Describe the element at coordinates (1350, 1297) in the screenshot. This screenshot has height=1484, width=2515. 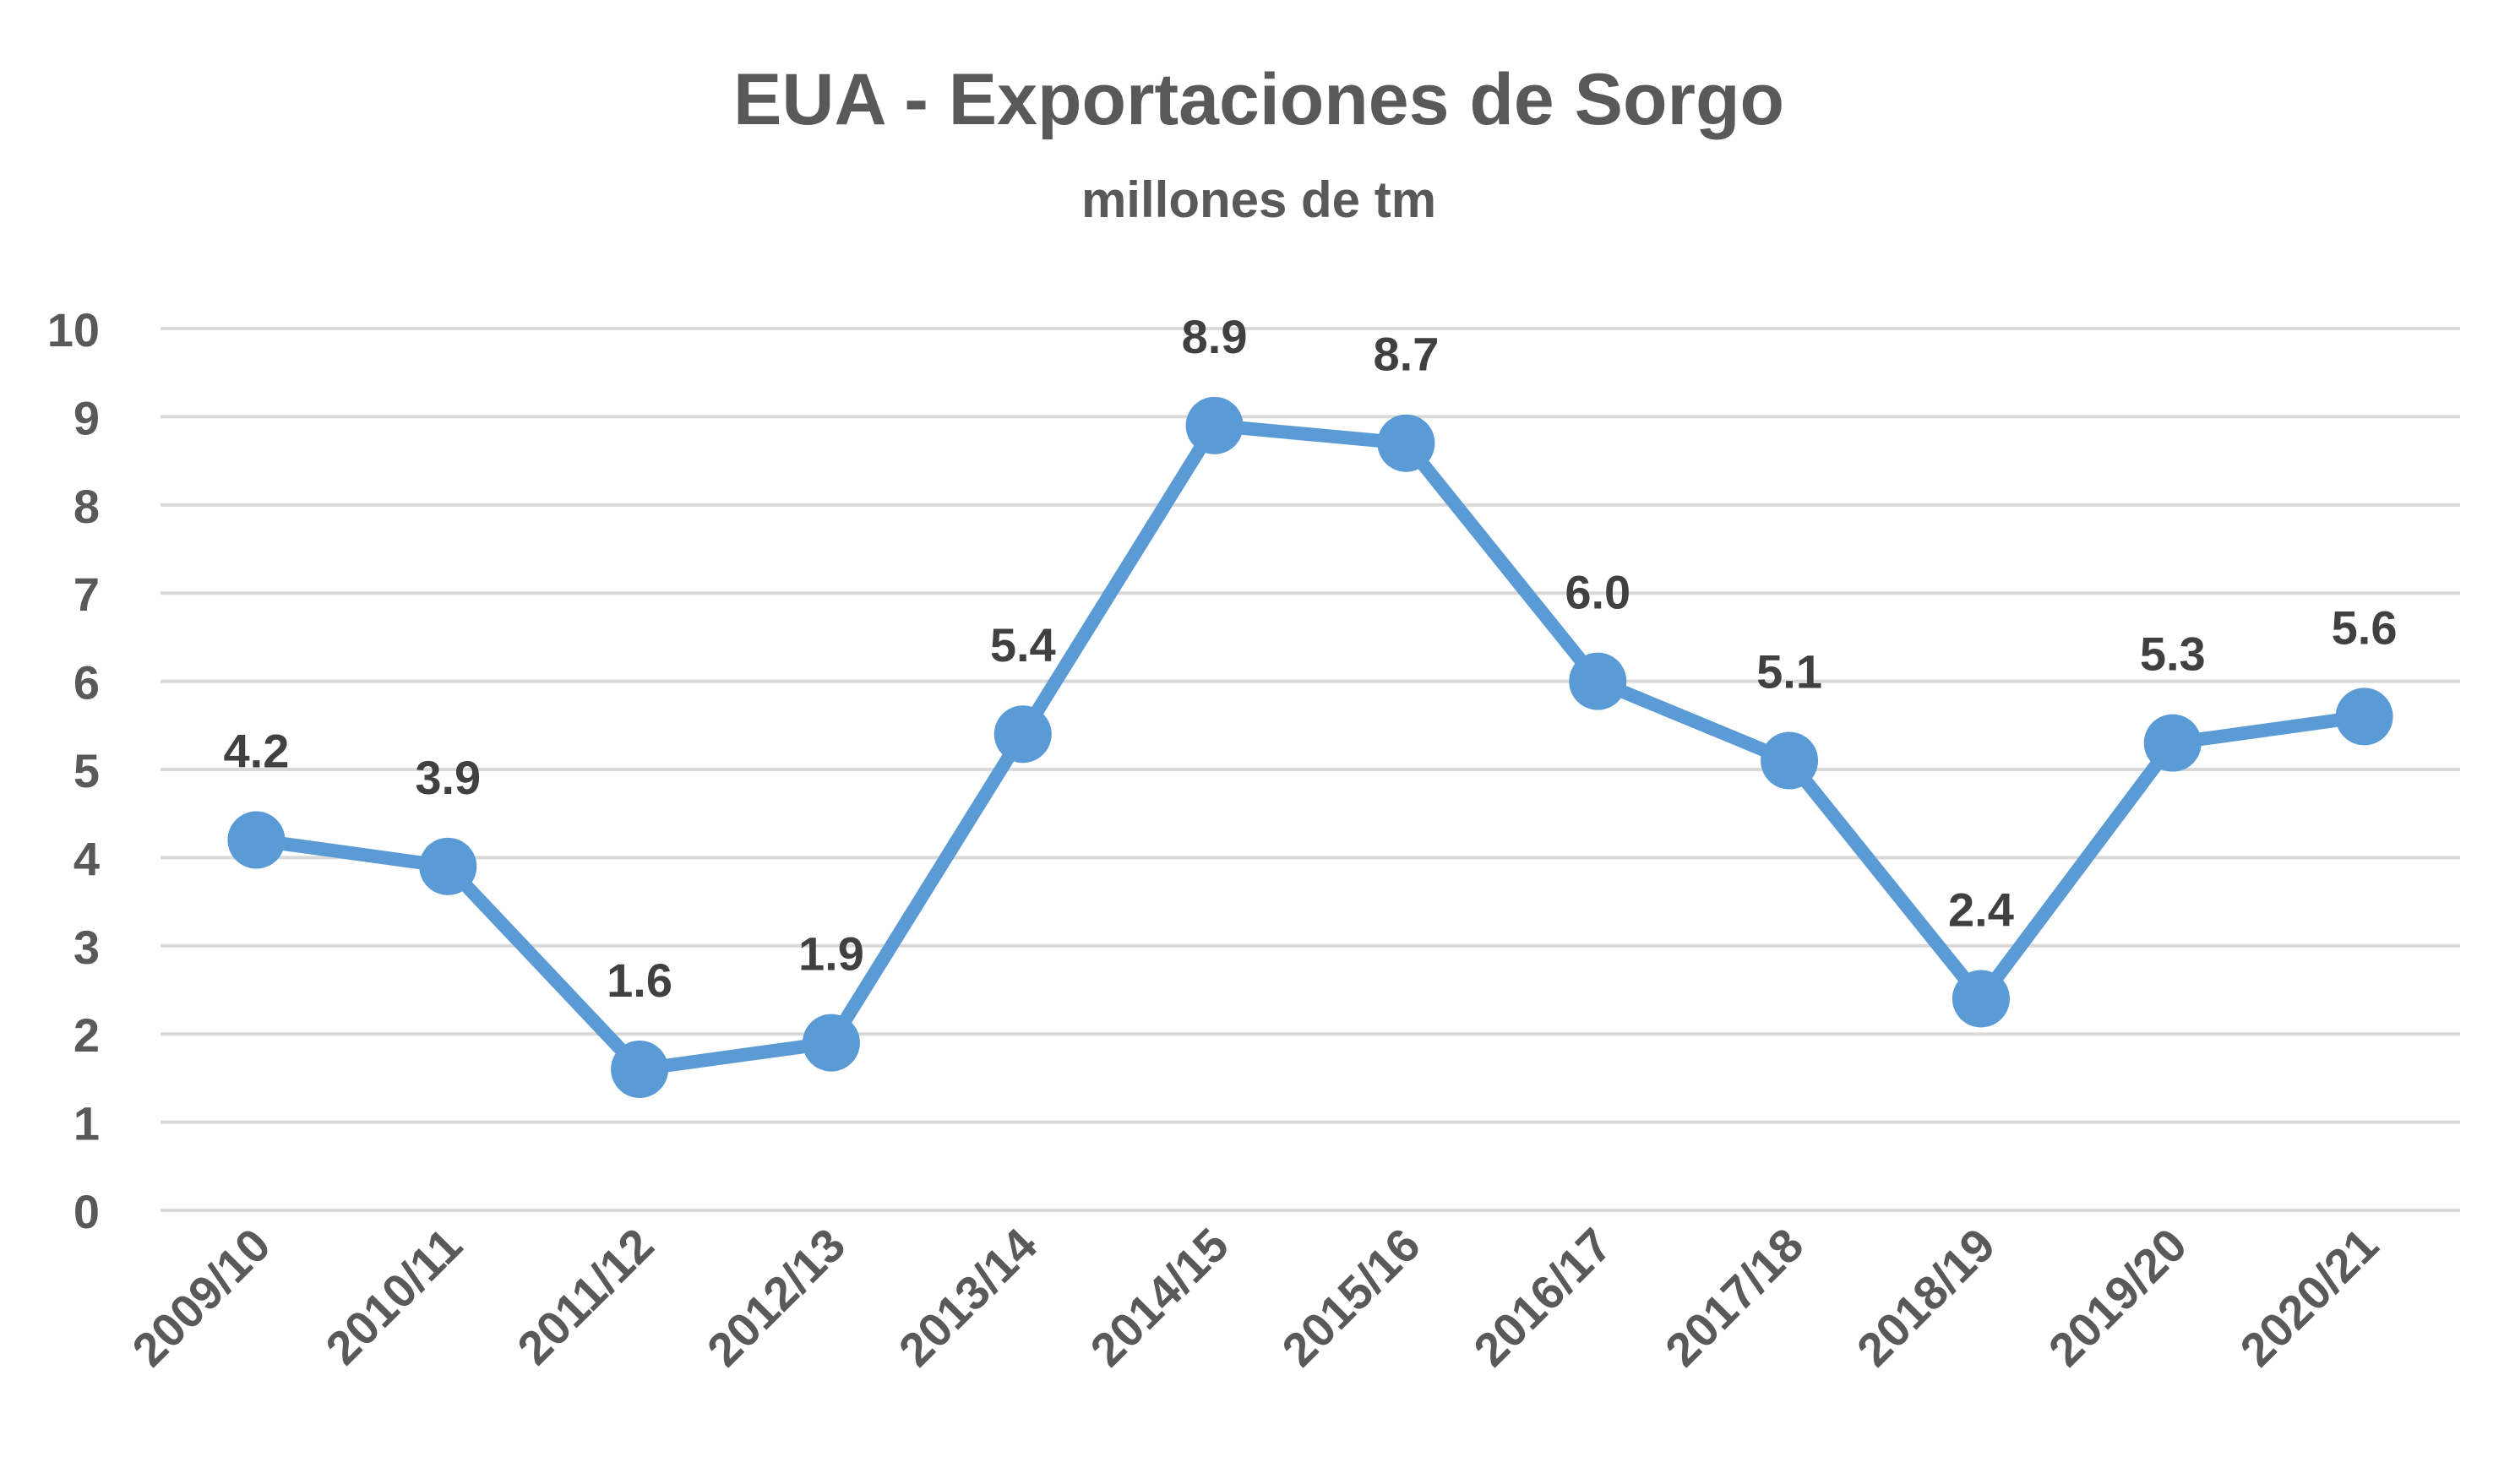
I see `x-tick-label: 2015/16` at that location.